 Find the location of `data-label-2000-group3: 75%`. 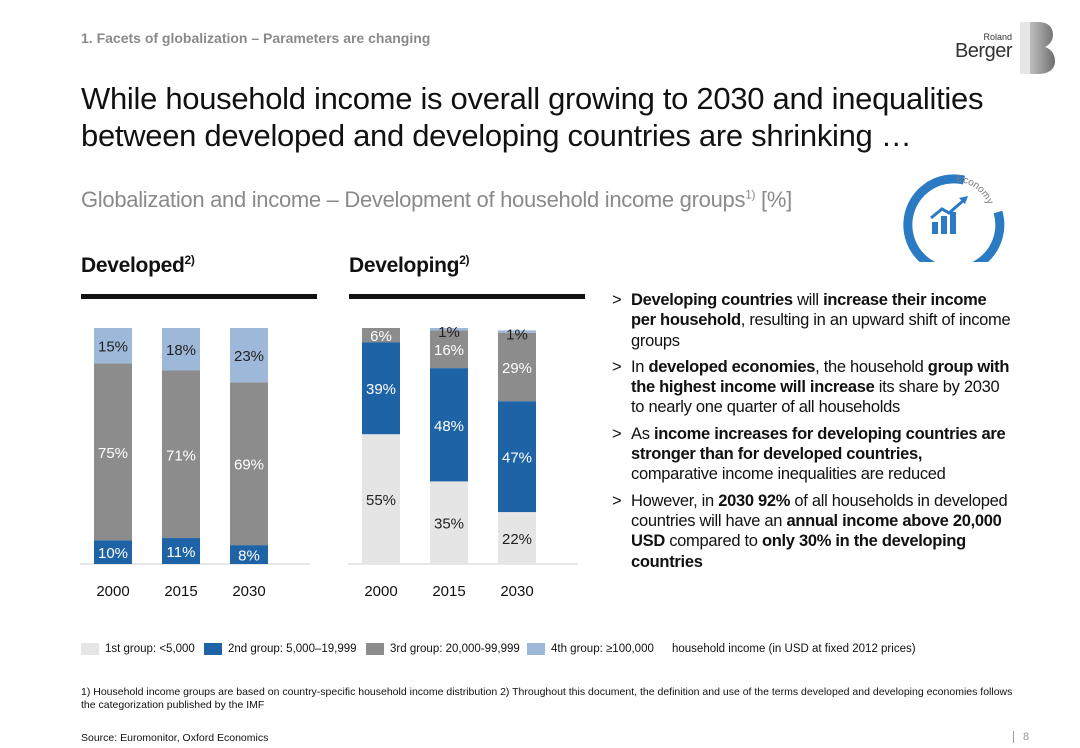

data-label-2000-group3: 75% is located at coordinates (113, 453).